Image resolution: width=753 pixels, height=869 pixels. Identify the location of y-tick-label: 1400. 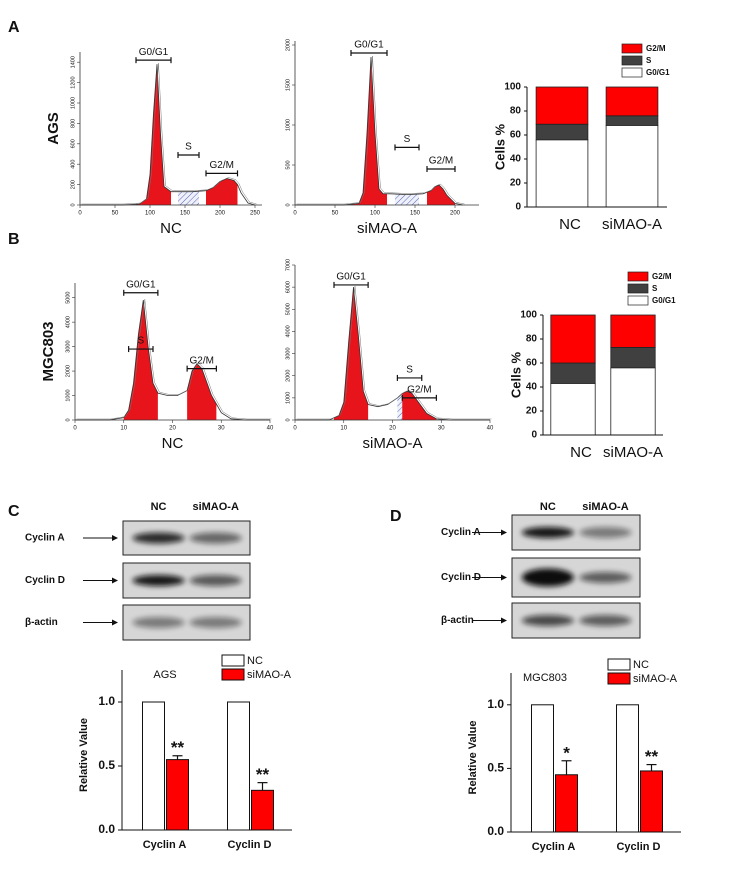
(73, 62).